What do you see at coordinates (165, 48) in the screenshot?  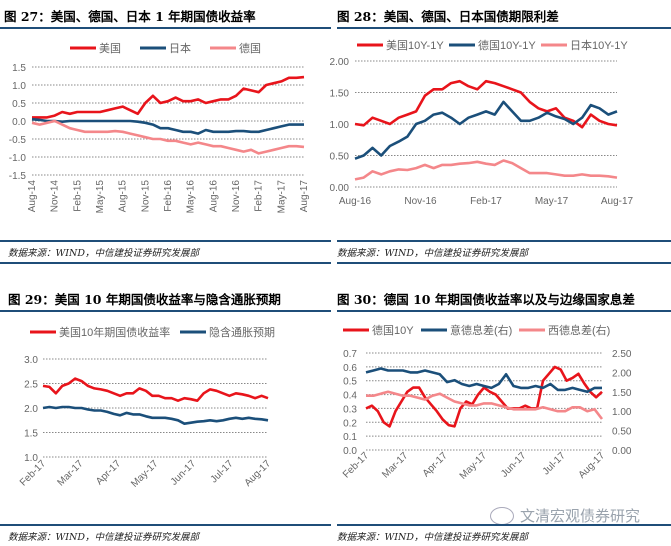 I see `legend: 美国 日本 德国` at bounding box center [165, 48].